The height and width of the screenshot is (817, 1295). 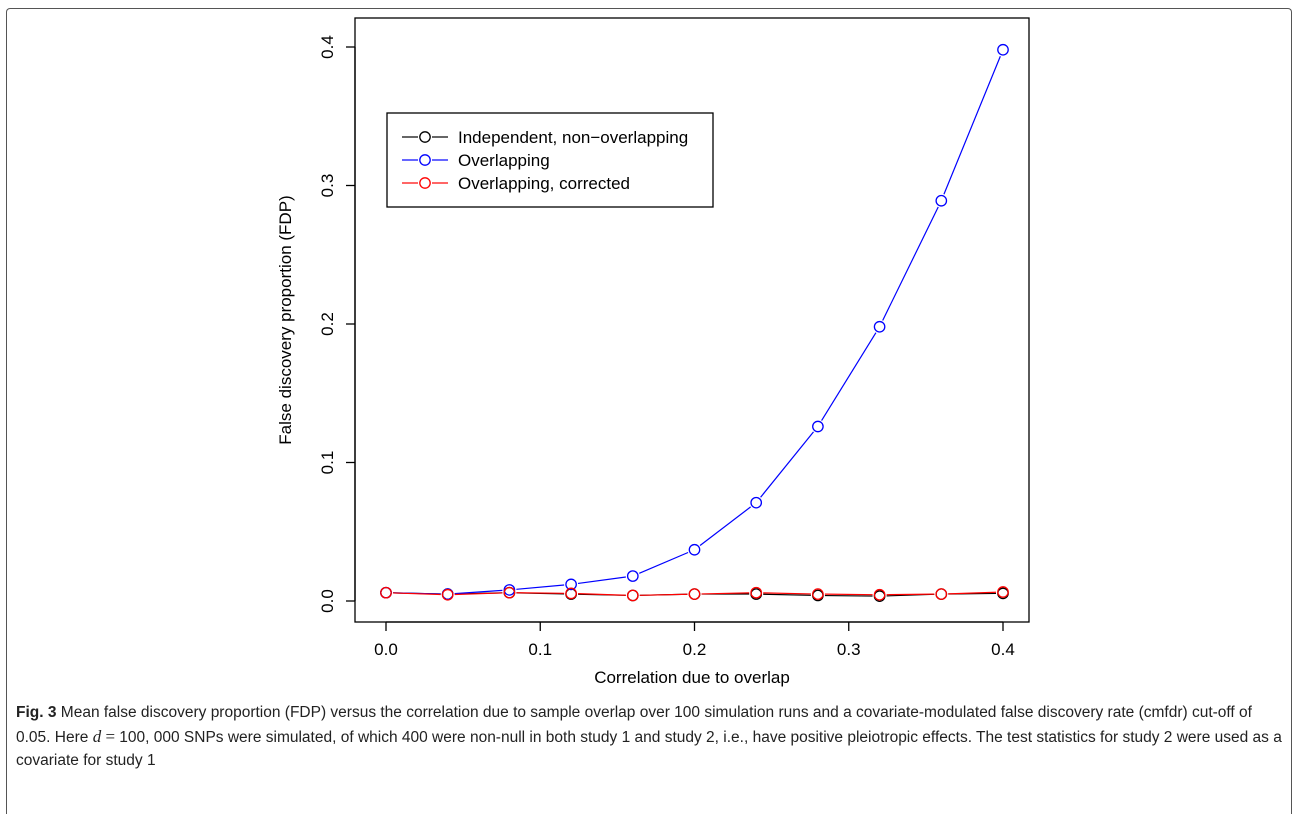 What do you see at coordinates (327, 186) in the screenshot?
I see `y-tick-label: 0.3` at bounding box center [327, 186].